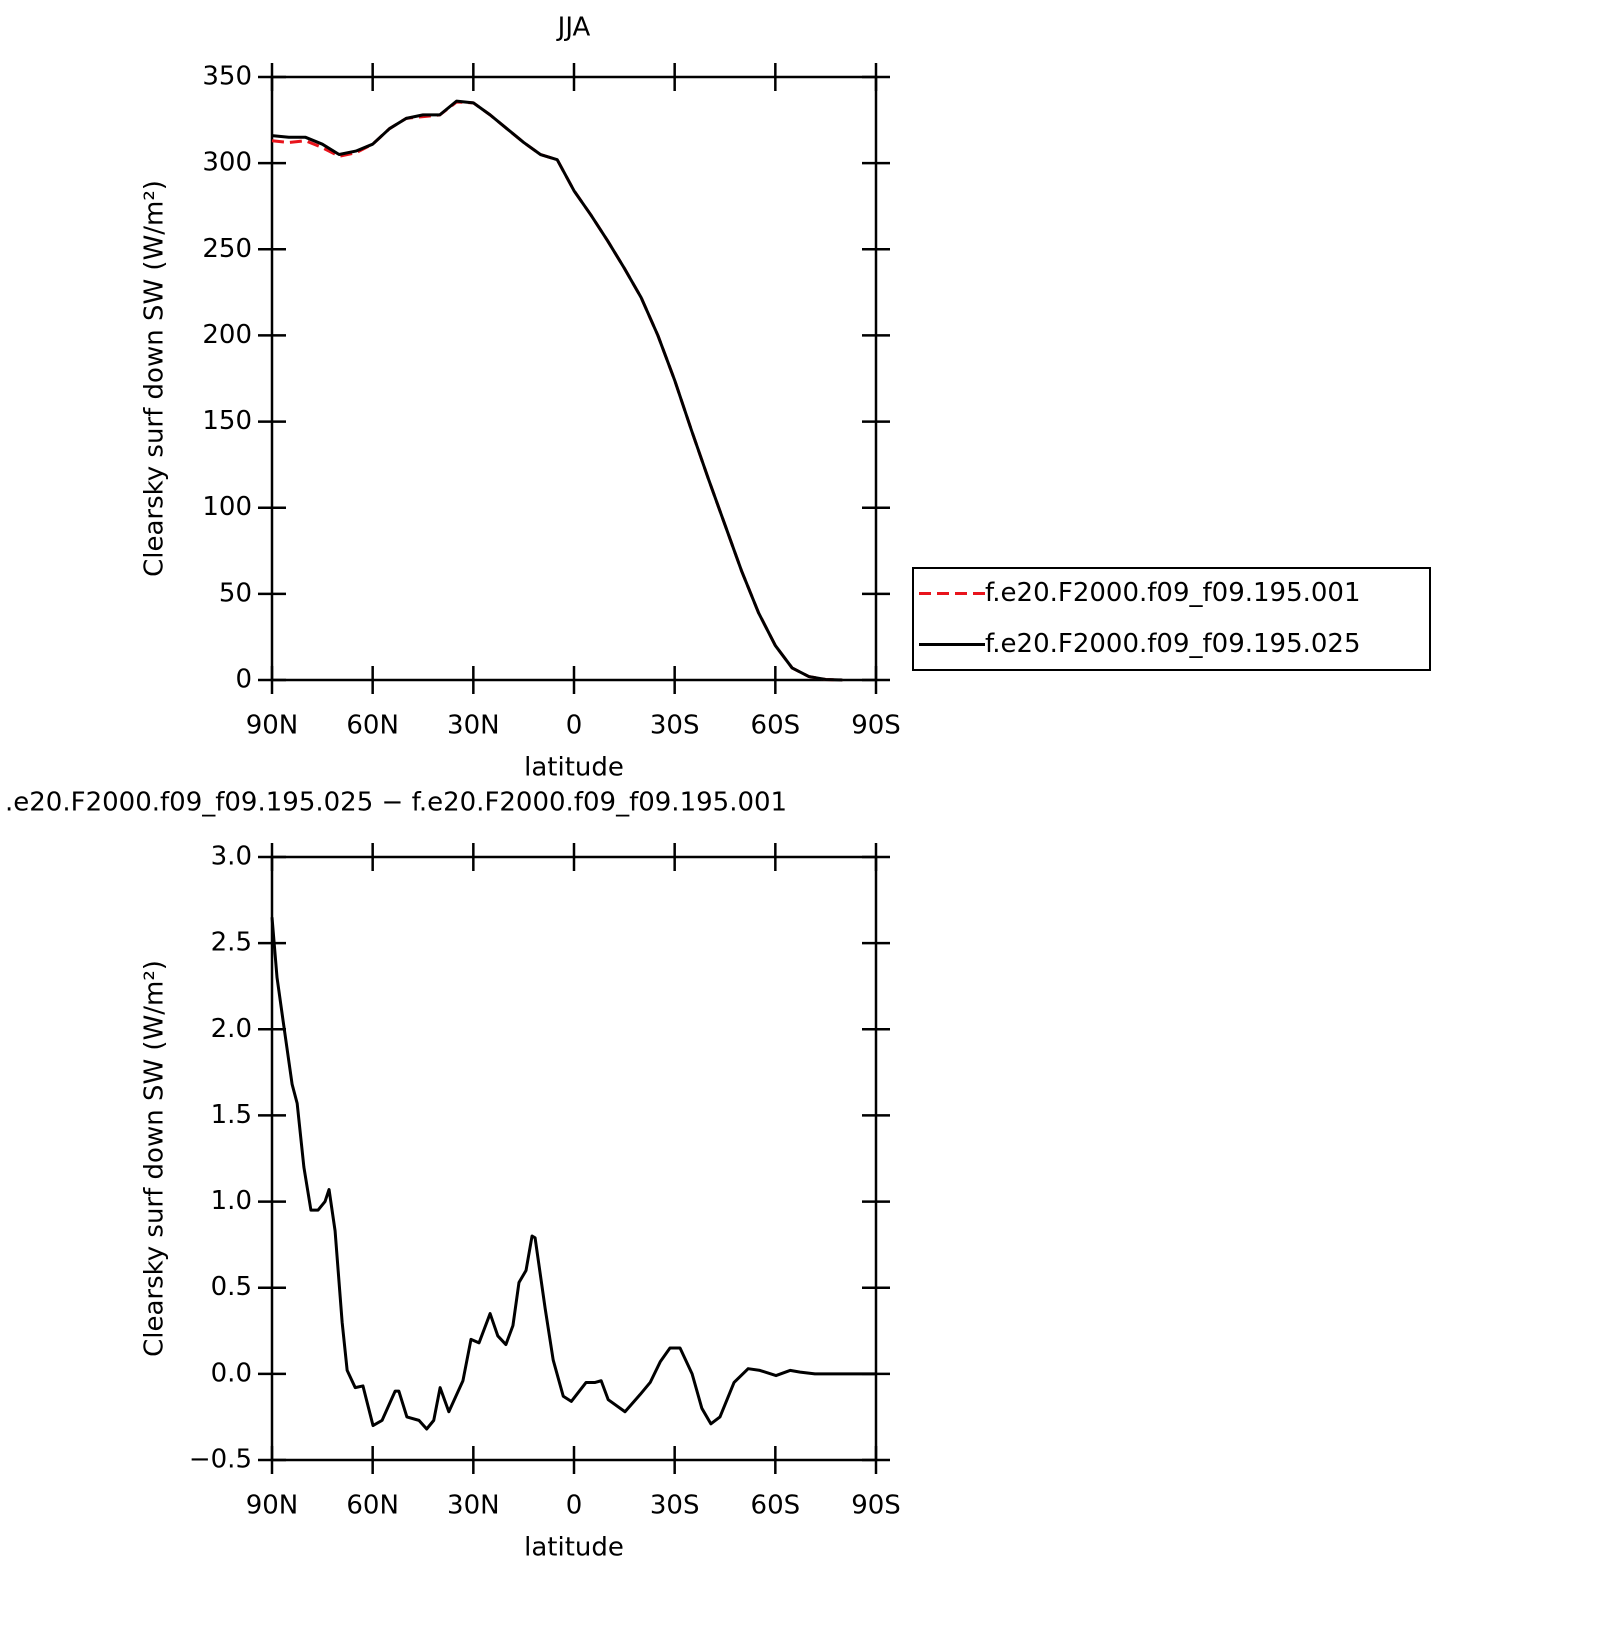 This screenshot has height=1635, width=1599. Describe the element at coordinates (227, 249) in the screenshot. I see `y-tick-label: 250` at that location.